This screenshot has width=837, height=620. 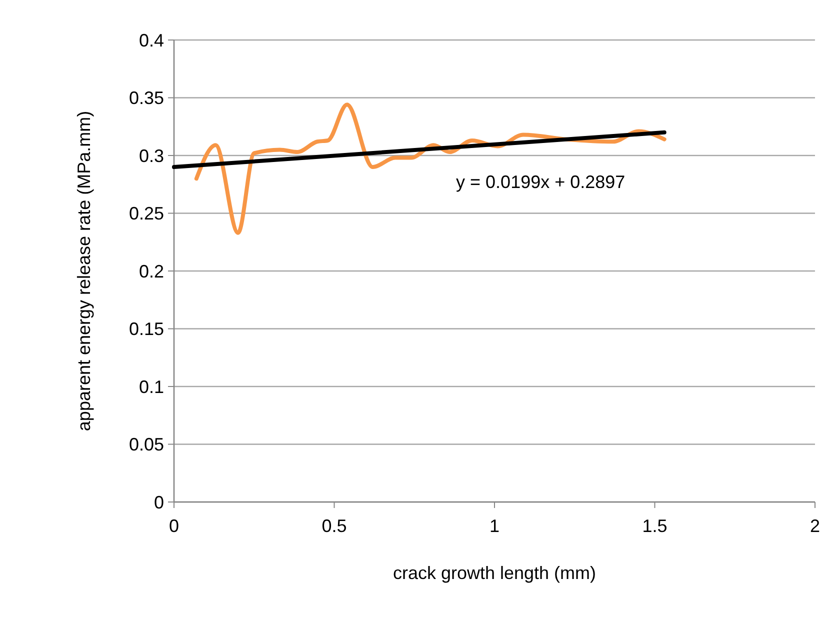 What do you see at coordinates (151, 271) in the screenshot?
I see `y-tick-label: 0.2` at bounding box center [151, 271].